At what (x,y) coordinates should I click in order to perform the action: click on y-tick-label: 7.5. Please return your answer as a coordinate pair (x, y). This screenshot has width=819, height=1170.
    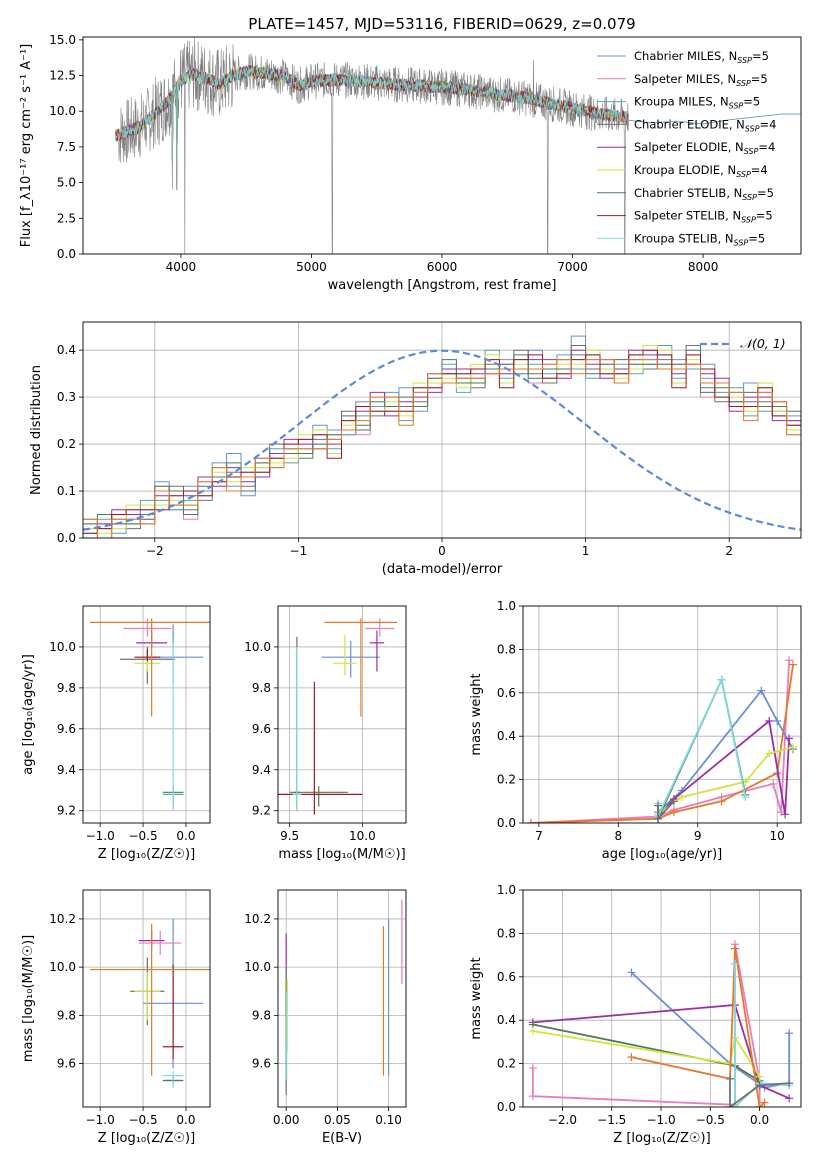
    Looking at the image, I should click on (66, 147).